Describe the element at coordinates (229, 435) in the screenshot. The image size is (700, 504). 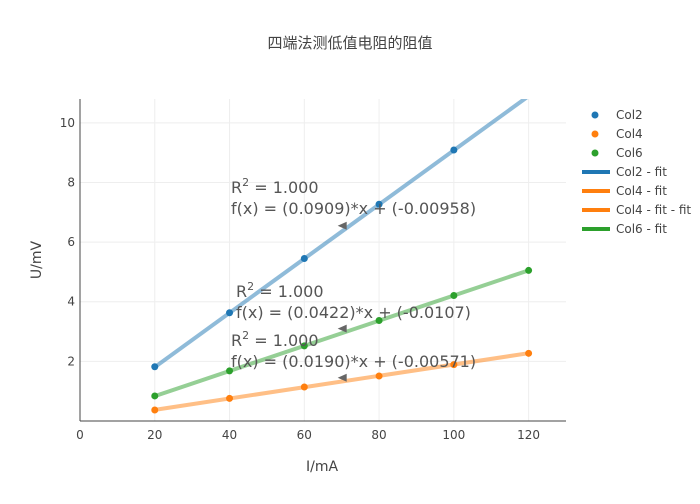
I see `x-tick-label: 40` at that location.